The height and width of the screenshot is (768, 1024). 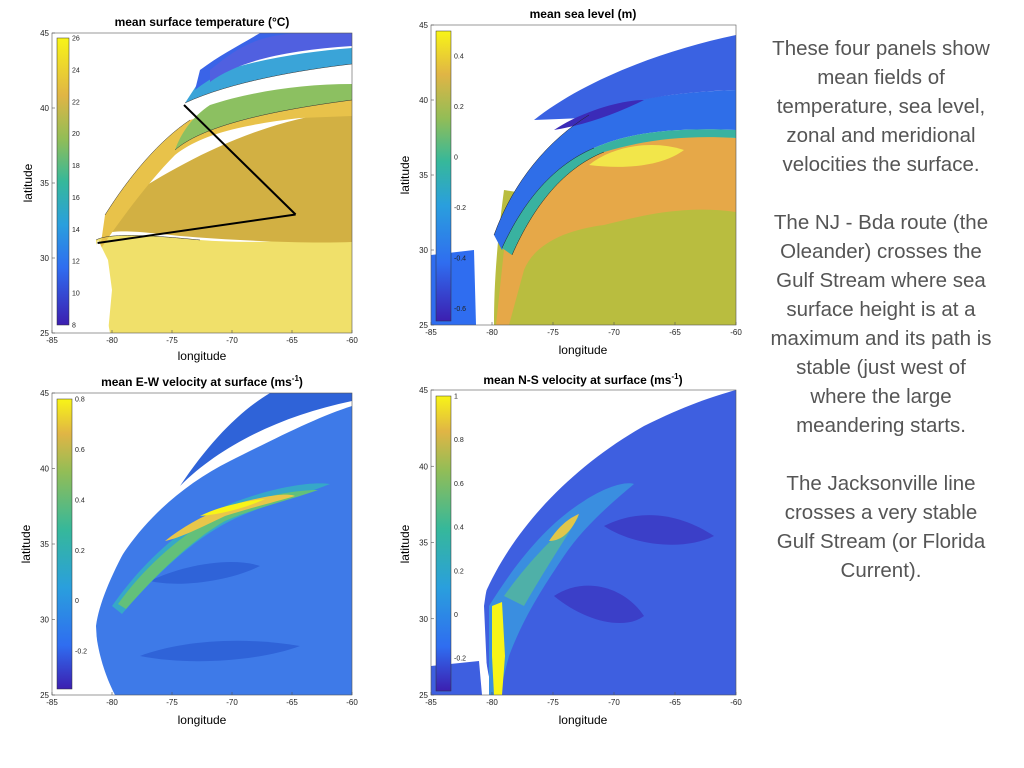 I want to click on ocean-gulfstream-band, so click(x=263, y=117).